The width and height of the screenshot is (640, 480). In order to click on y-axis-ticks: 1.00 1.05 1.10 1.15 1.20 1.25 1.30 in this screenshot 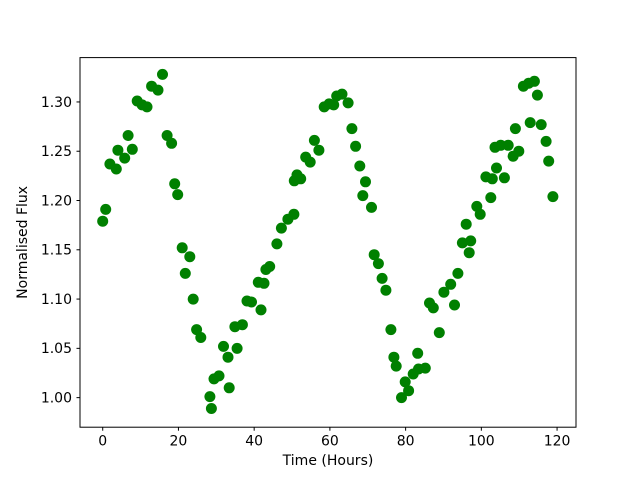, I will do `click(60, 250)`.